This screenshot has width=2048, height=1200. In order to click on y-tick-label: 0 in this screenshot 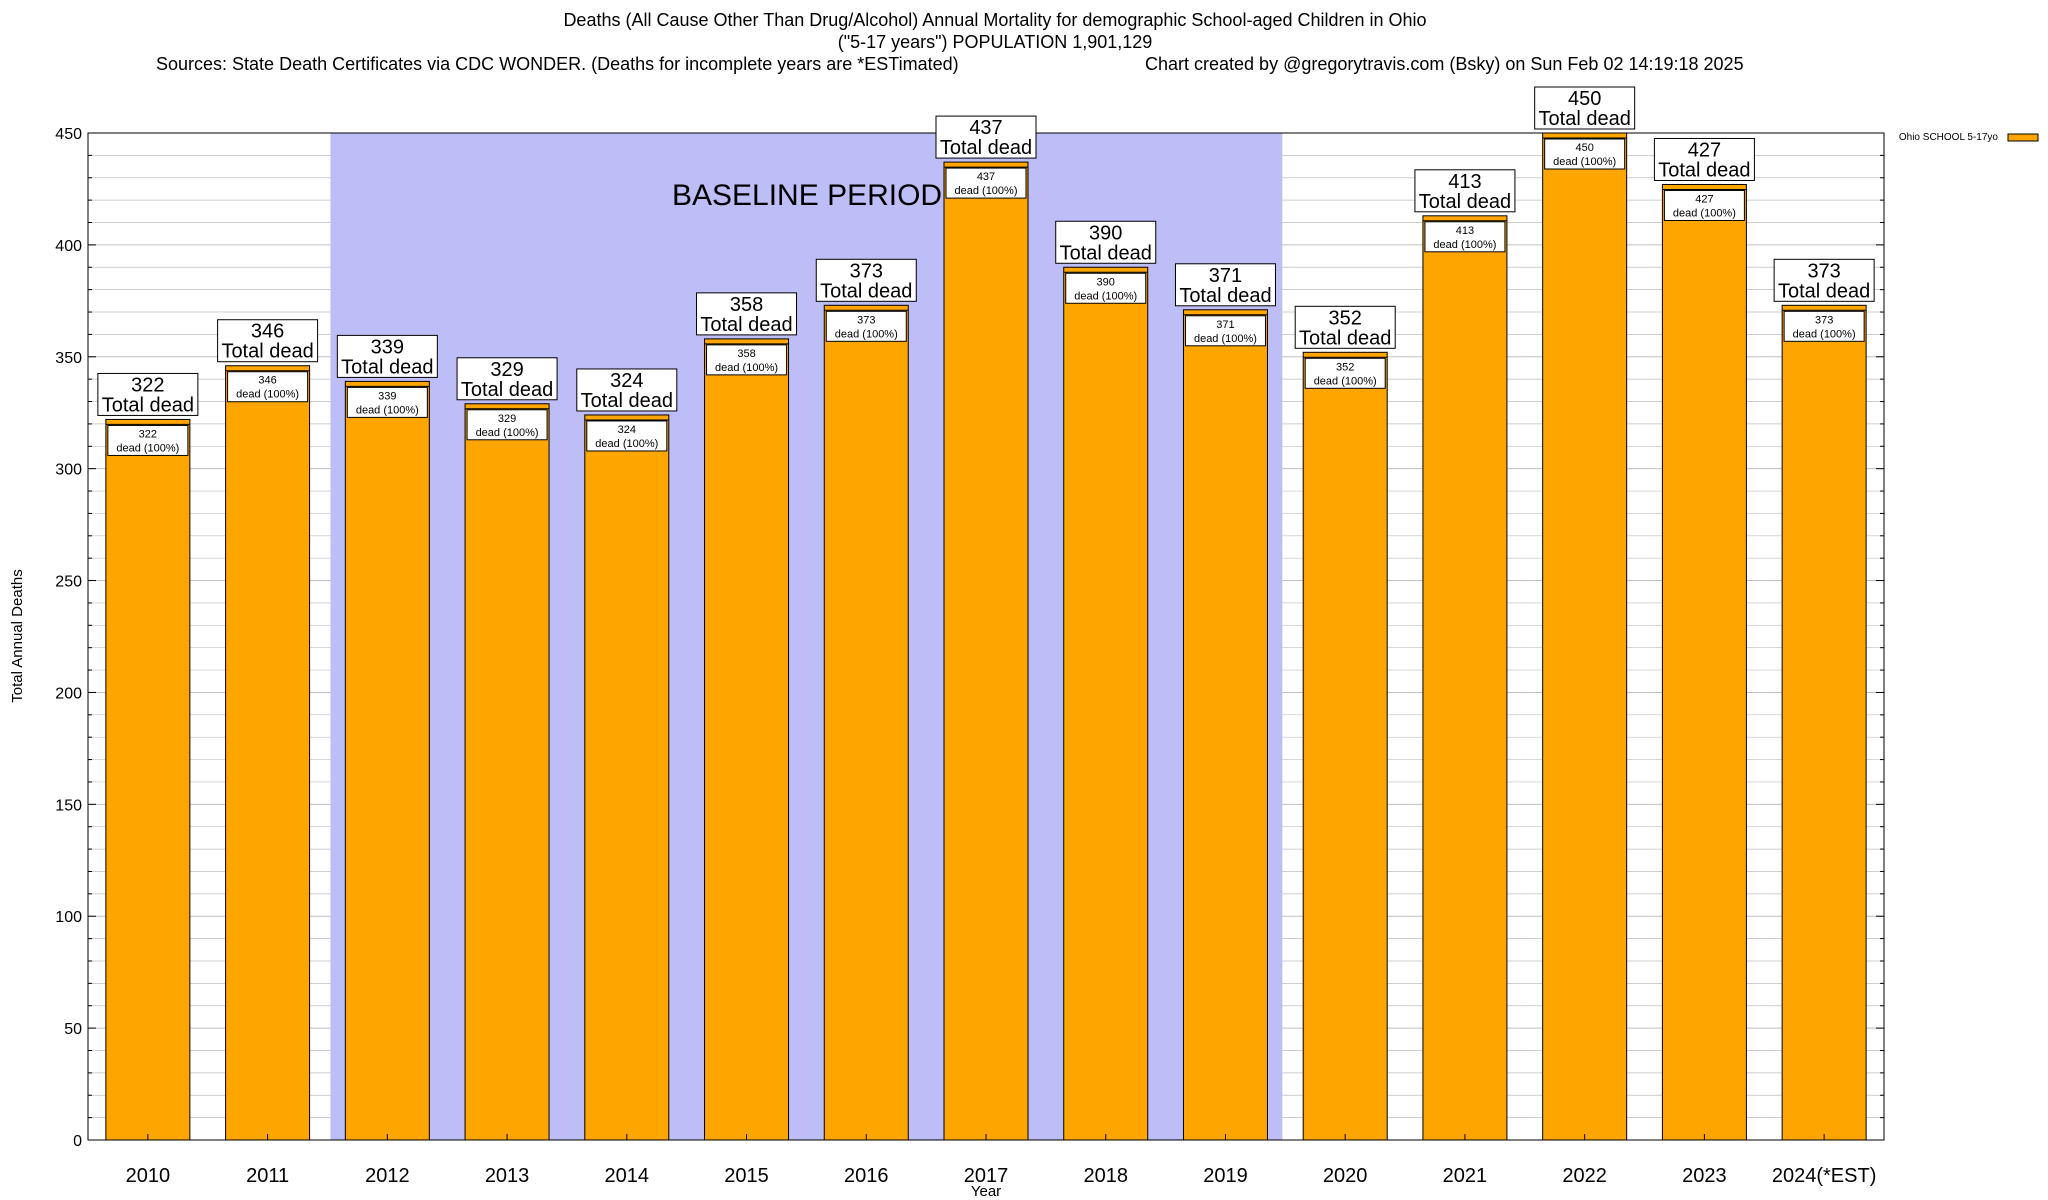, I will do `click(77, 1141)`.